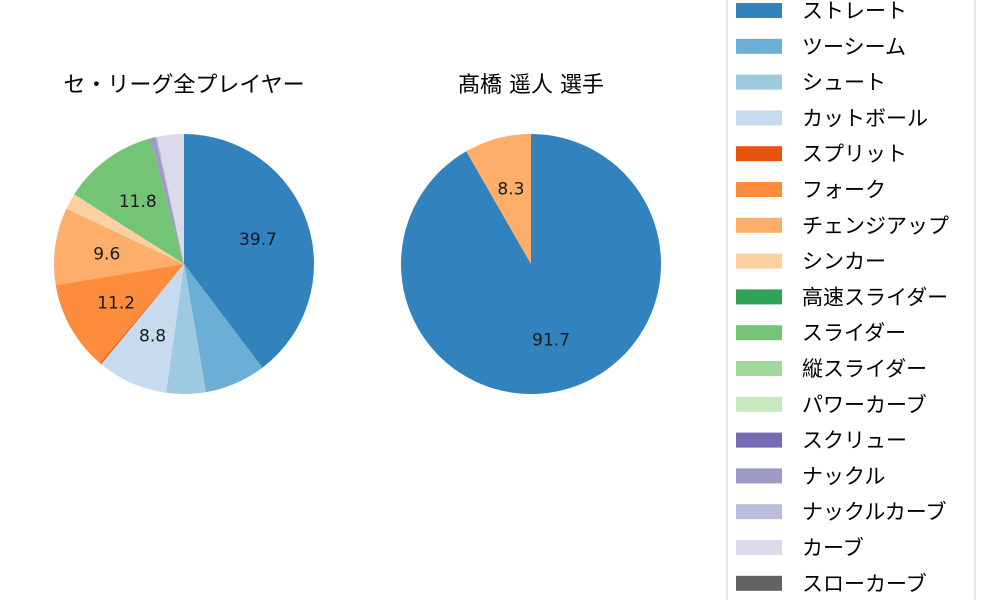 This screenshot has height=600, width=1000. What do you see at coordinates (874, 512) in the screenshot?
I see `legend-label-14: ナックルカーブ` at bounding box center [874, 512].